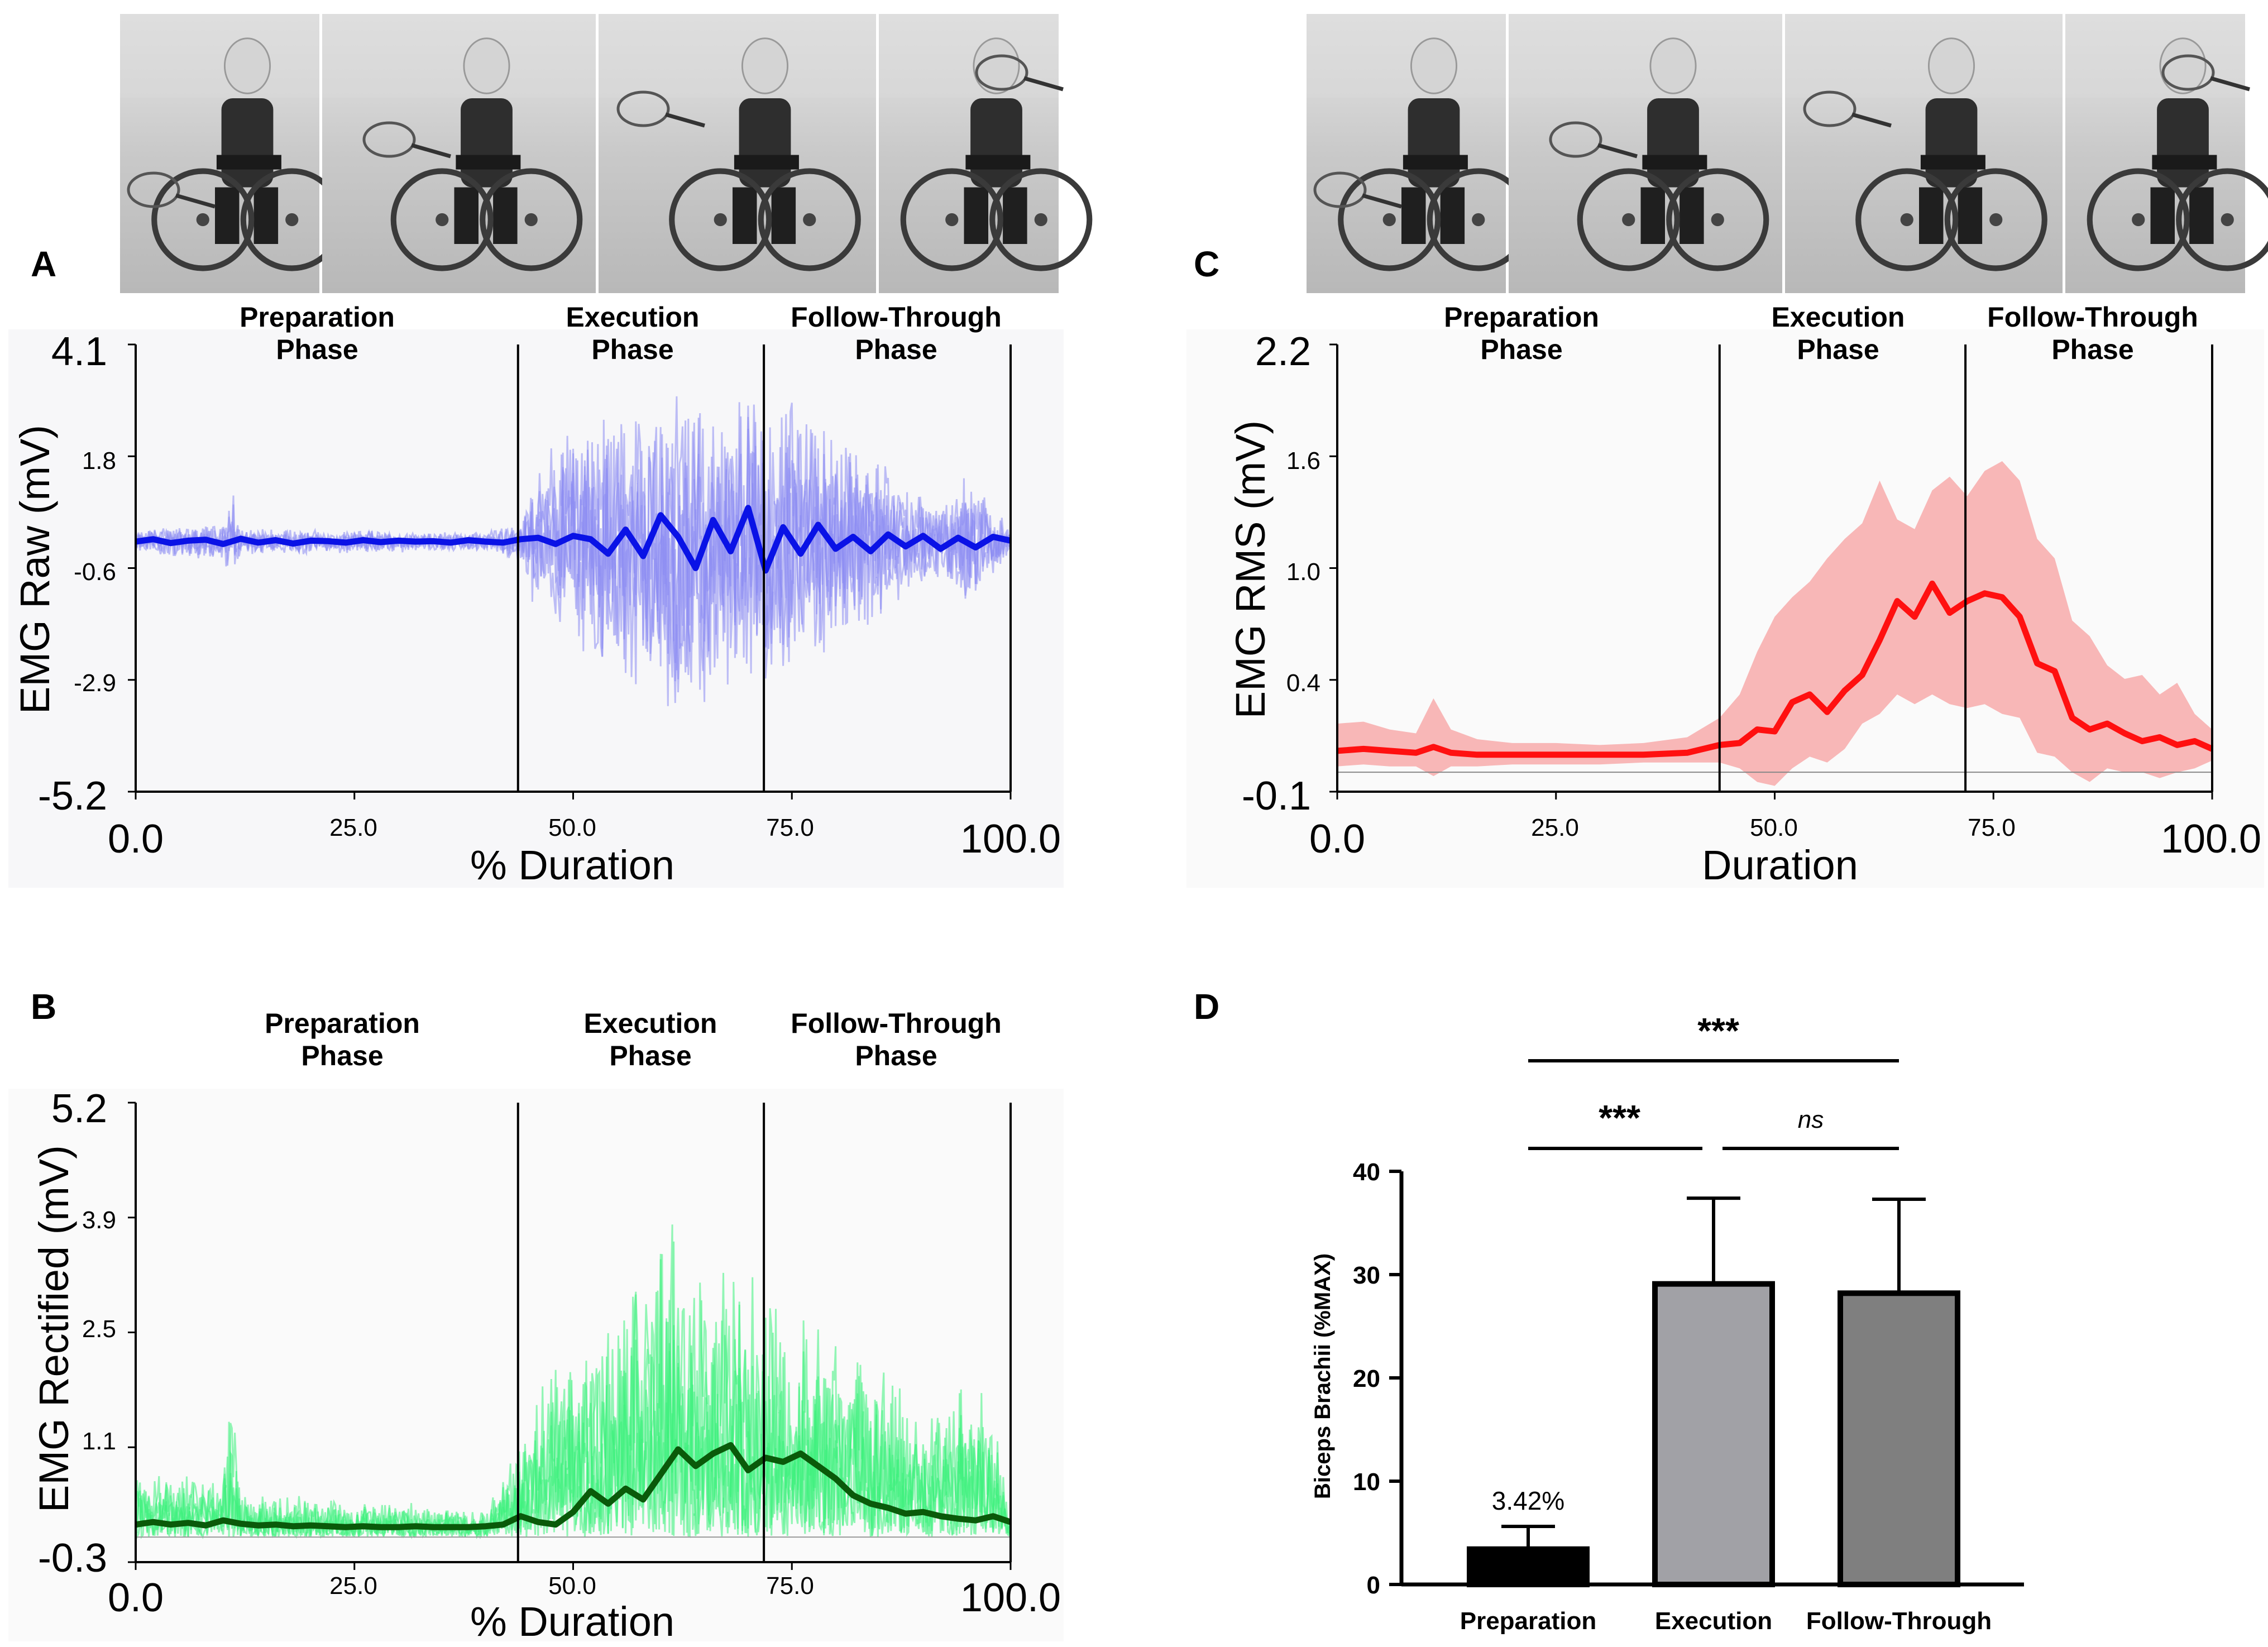 Image resolution: width=2268 pixels, height=1647 pixels. I want to click on y-axis-title: EMG Rectified (mV), so click(54, 1328).